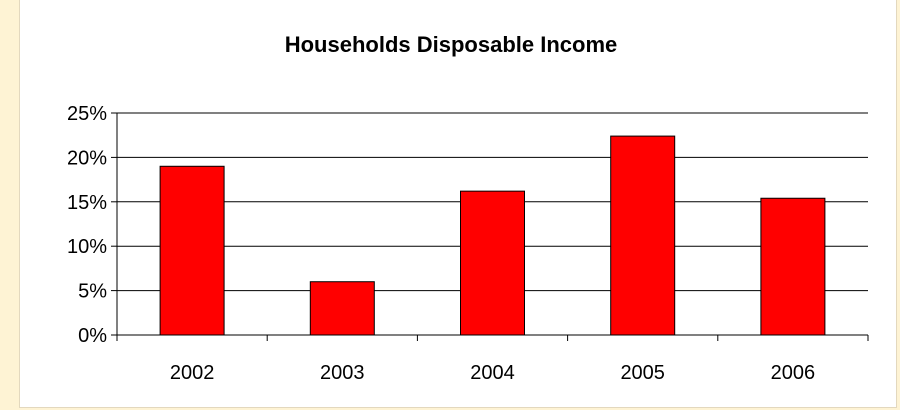 The width and height of the screenshot is (900, 410). What do you see at coordinates (92, 336) in the screenshot?
I see `y-tick-label: 0%` at bounding box center [92, 336].